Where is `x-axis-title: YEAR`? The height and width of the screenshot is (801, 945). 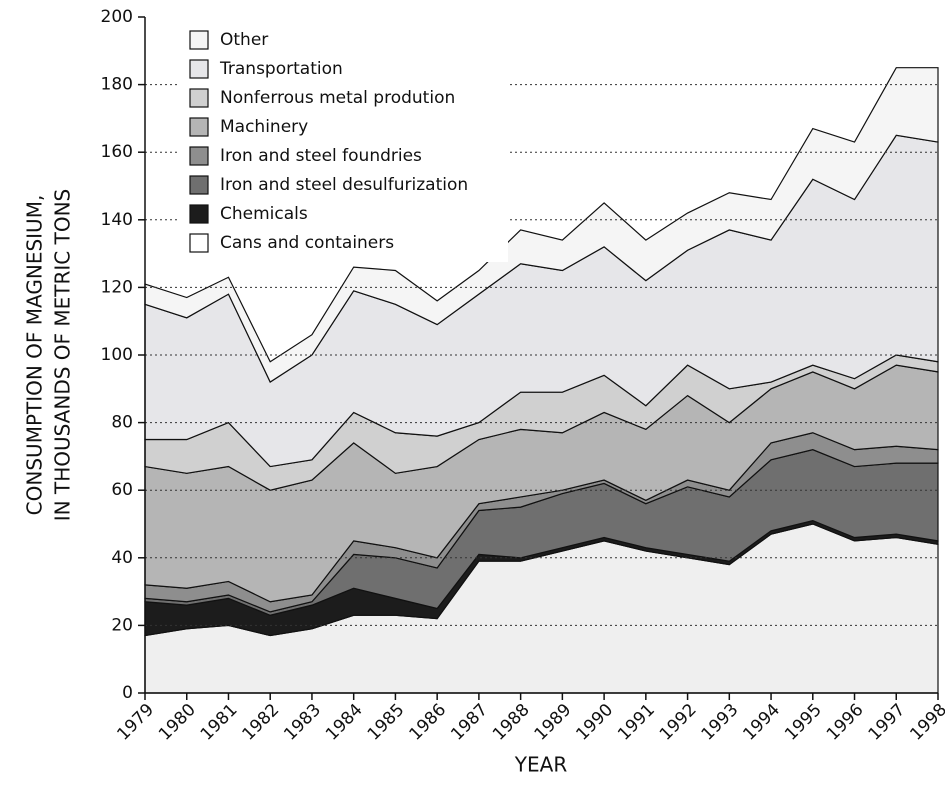 x-axis-title: YEAR is located at coordinates (541, 765).